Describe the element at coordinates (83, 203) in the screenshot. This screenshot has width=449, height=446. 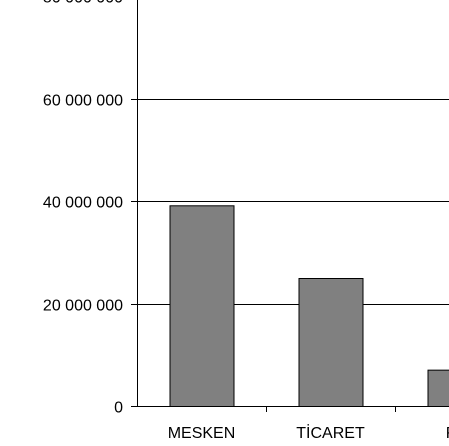
I see `y-tick-label: 40 000 000` at that location.